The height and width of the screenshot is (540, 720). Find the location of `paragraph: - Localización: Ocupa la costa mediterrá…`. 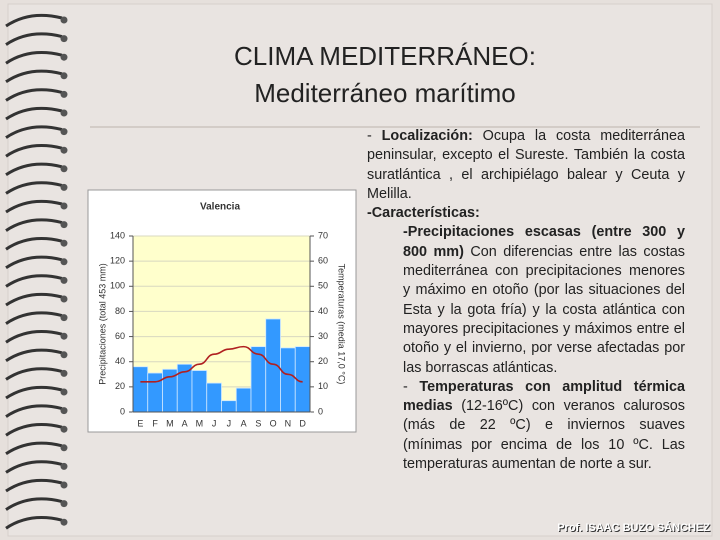

paragraph: - Localización: Ocupa la costa mediterrá… is located at coordinates (526, 165).